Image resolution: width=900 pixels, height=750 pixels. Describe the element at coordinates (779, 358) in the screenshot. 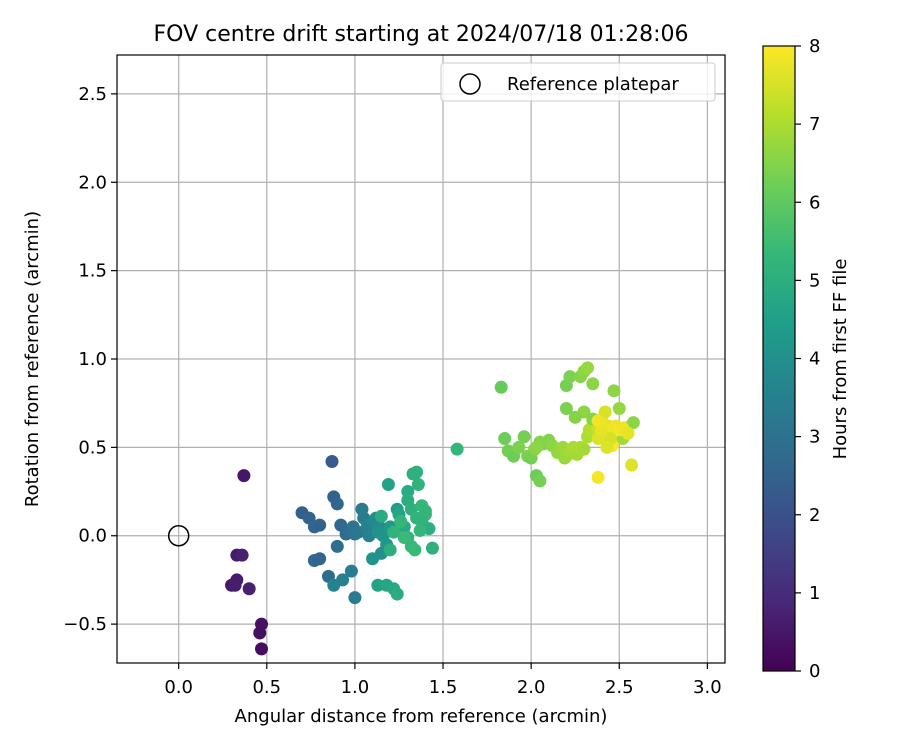

I see `colorbar-gradient` at that location.